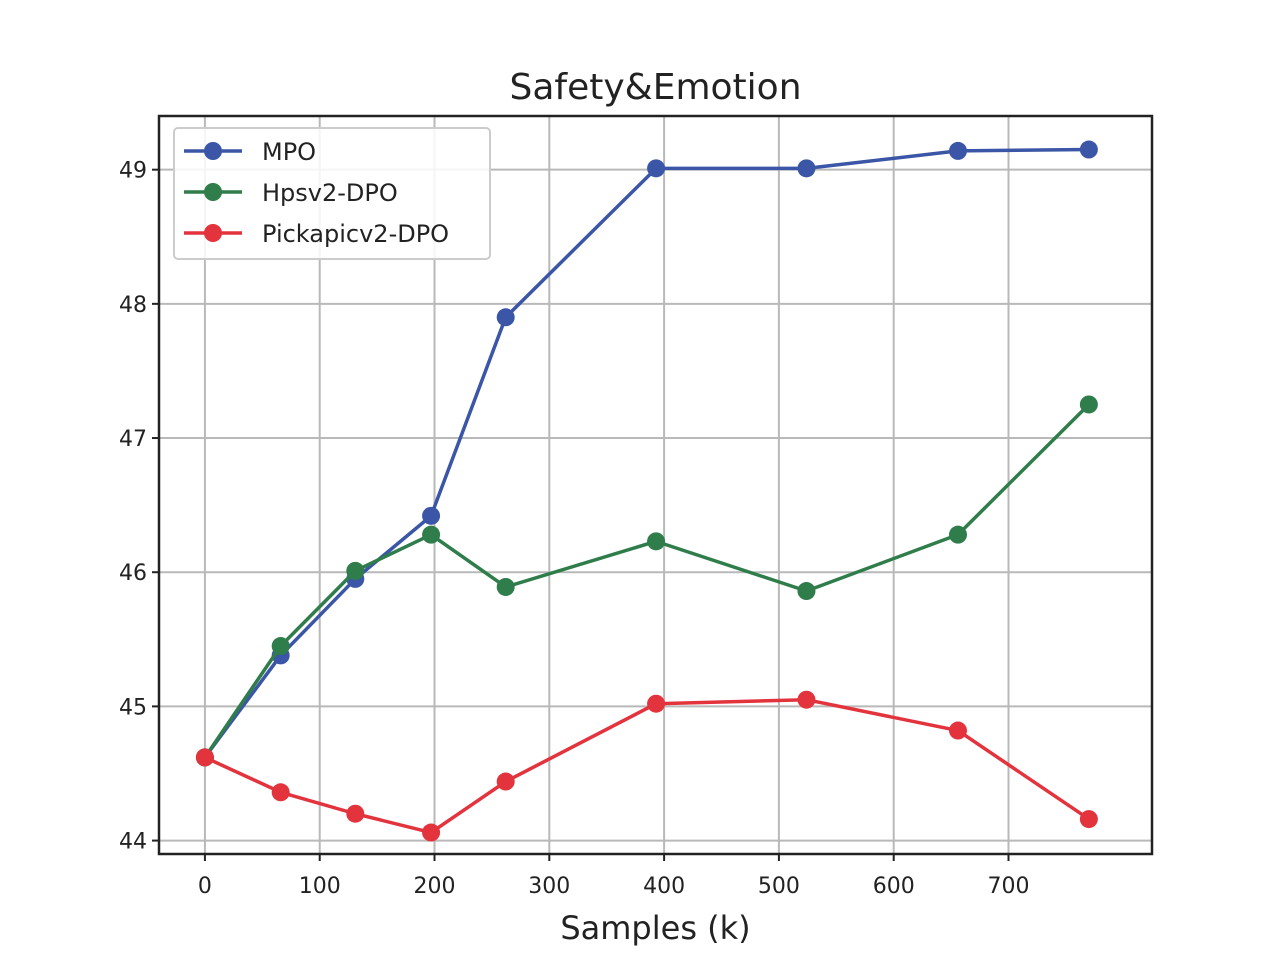 This screenshot has height=960, width=1280. Describe the element at coordinates (894, 886) in the screenshot. I see `x-tick-label: 600` at that location.